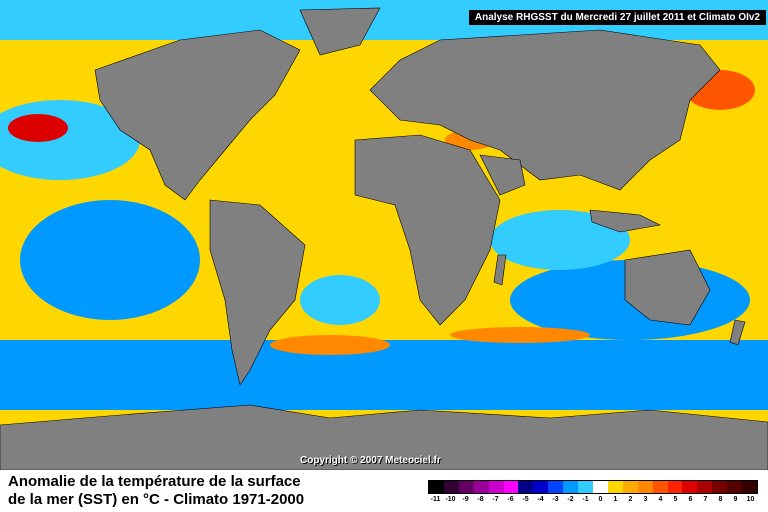 The width and height of the screenshot is (768, 512). What do you see at coordinates (667, 287) in the screenshot?
I see `australia` at bounding box center [667, 287].